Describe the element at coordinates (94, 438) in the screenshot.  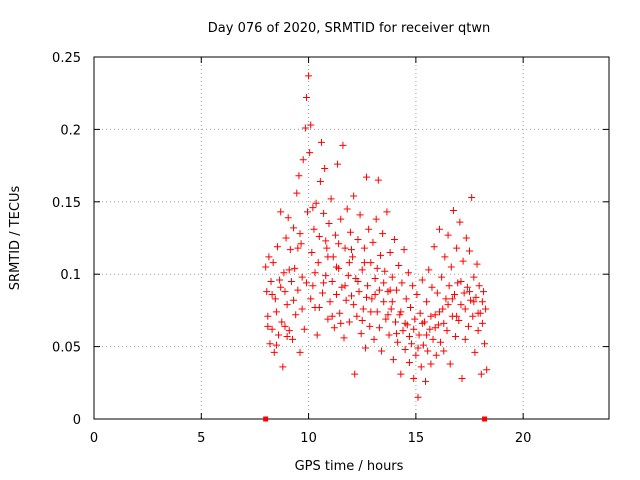
I see `x-tick-label: 0` at that location.